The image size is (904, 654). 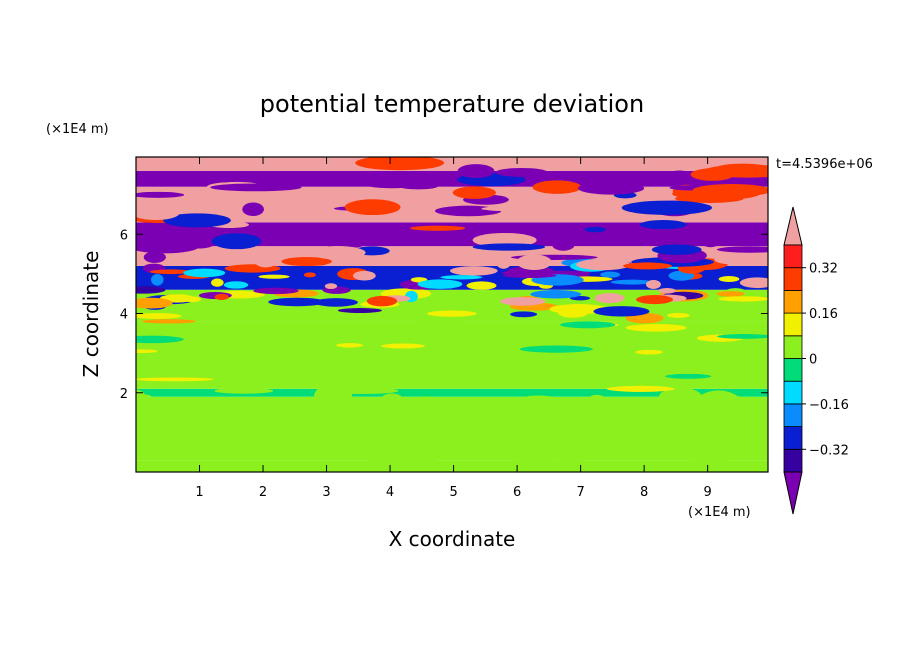 I want to click on contour-band, so click(x=452, y=466).